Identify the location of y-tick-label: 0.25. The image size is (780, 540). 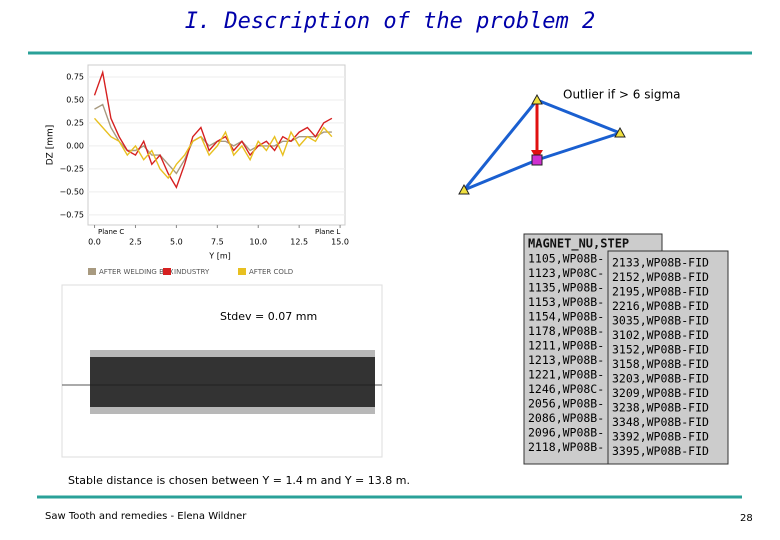
(75, 122).